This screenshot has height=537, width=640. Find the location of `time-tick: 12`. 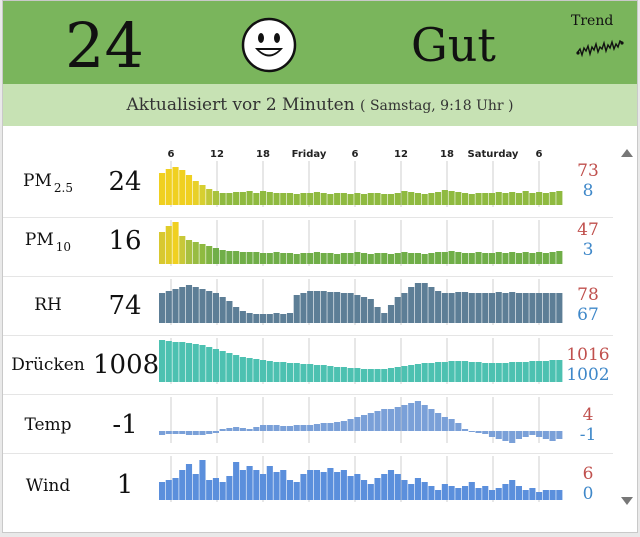

time-tick: 12 is located at coordinates (401, 154).